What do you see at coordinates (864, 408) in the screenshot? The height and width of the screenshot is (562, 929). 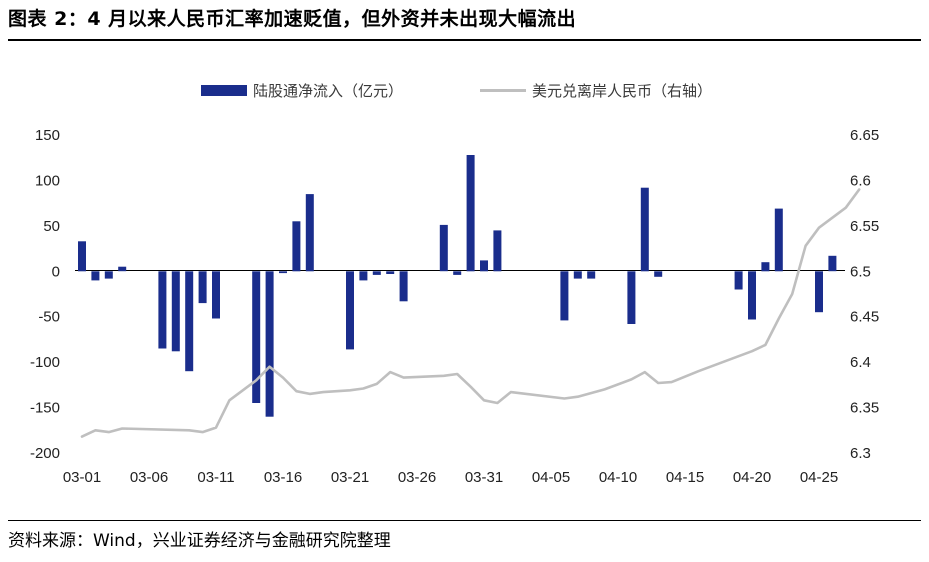 I see `right-tick-label: 6.35` at bounding box center [864, 408].